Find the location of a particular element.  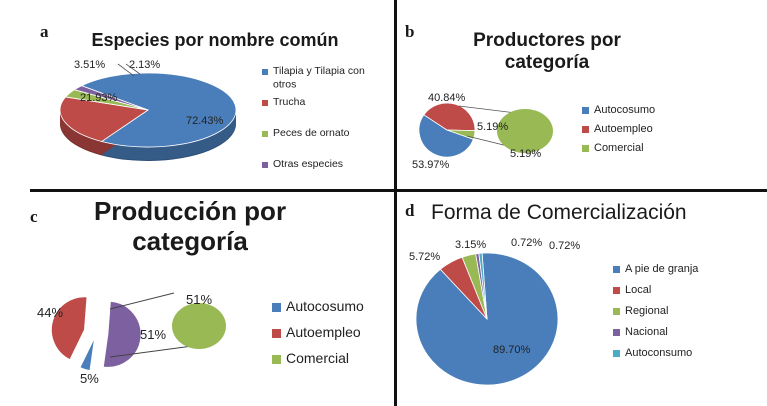

data-label: 5% is located at coordinates (89, 378).